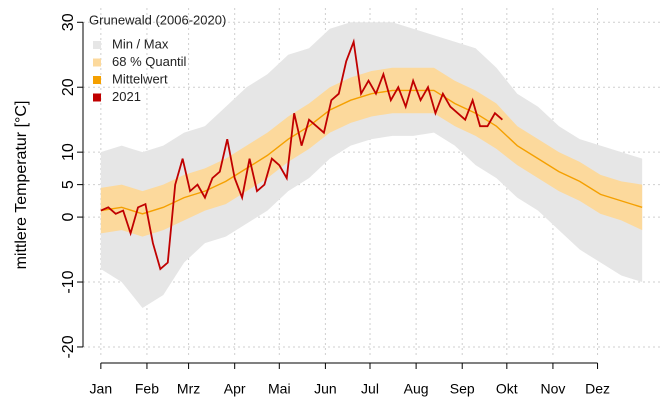  I want to click on y-tick-label: 20, so click(68, 87).